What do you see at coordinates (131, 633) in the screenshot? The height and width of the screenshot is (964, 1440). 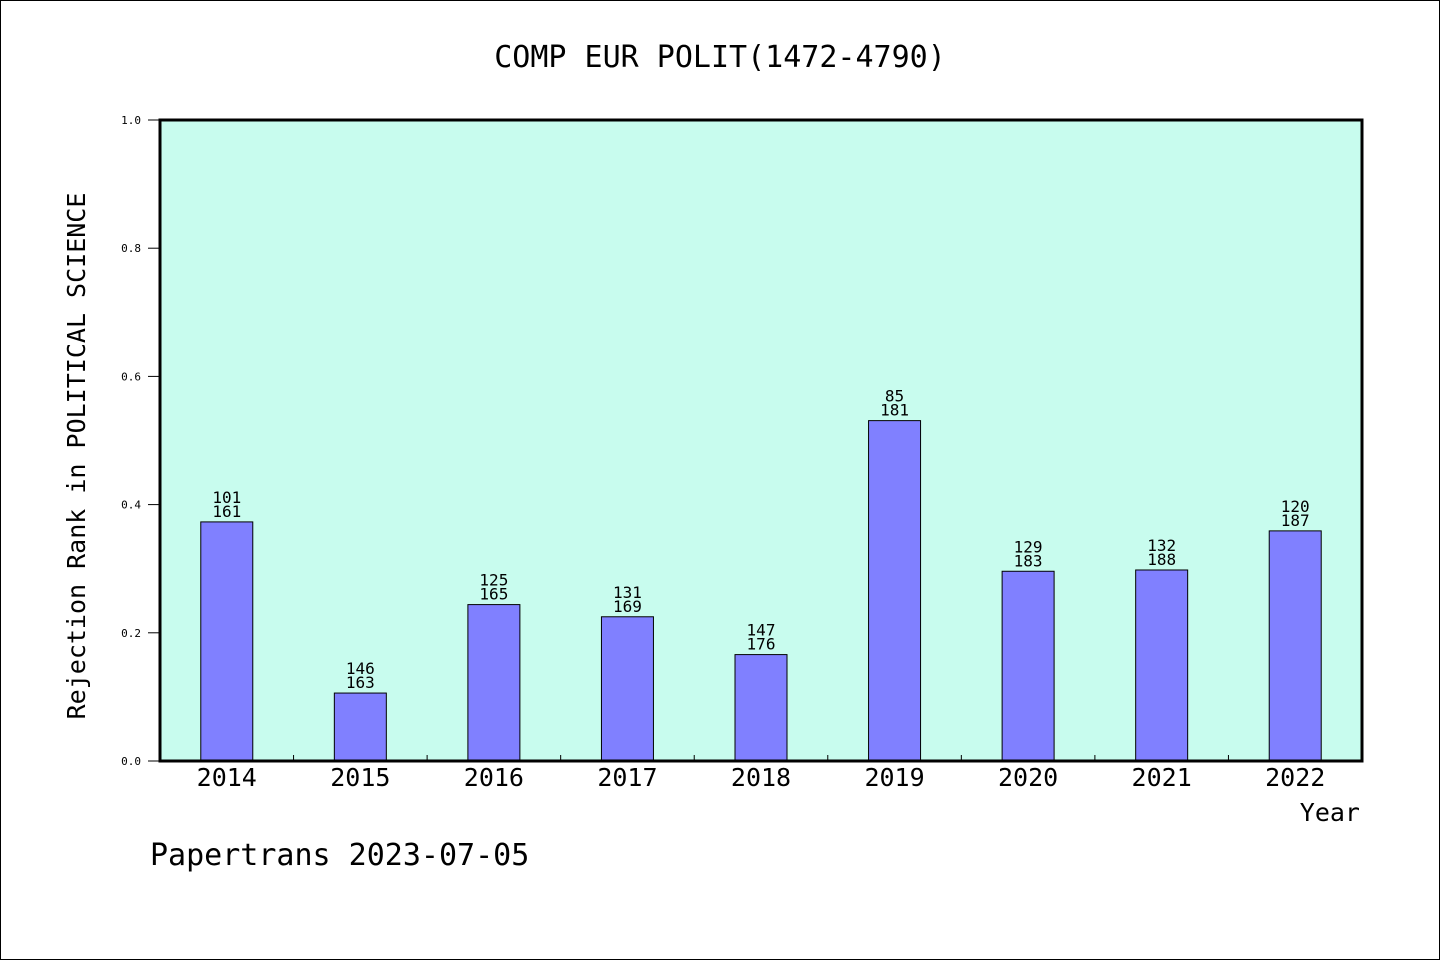 I see `y-tick-label: 0.2` at bounding box center [131, 633].